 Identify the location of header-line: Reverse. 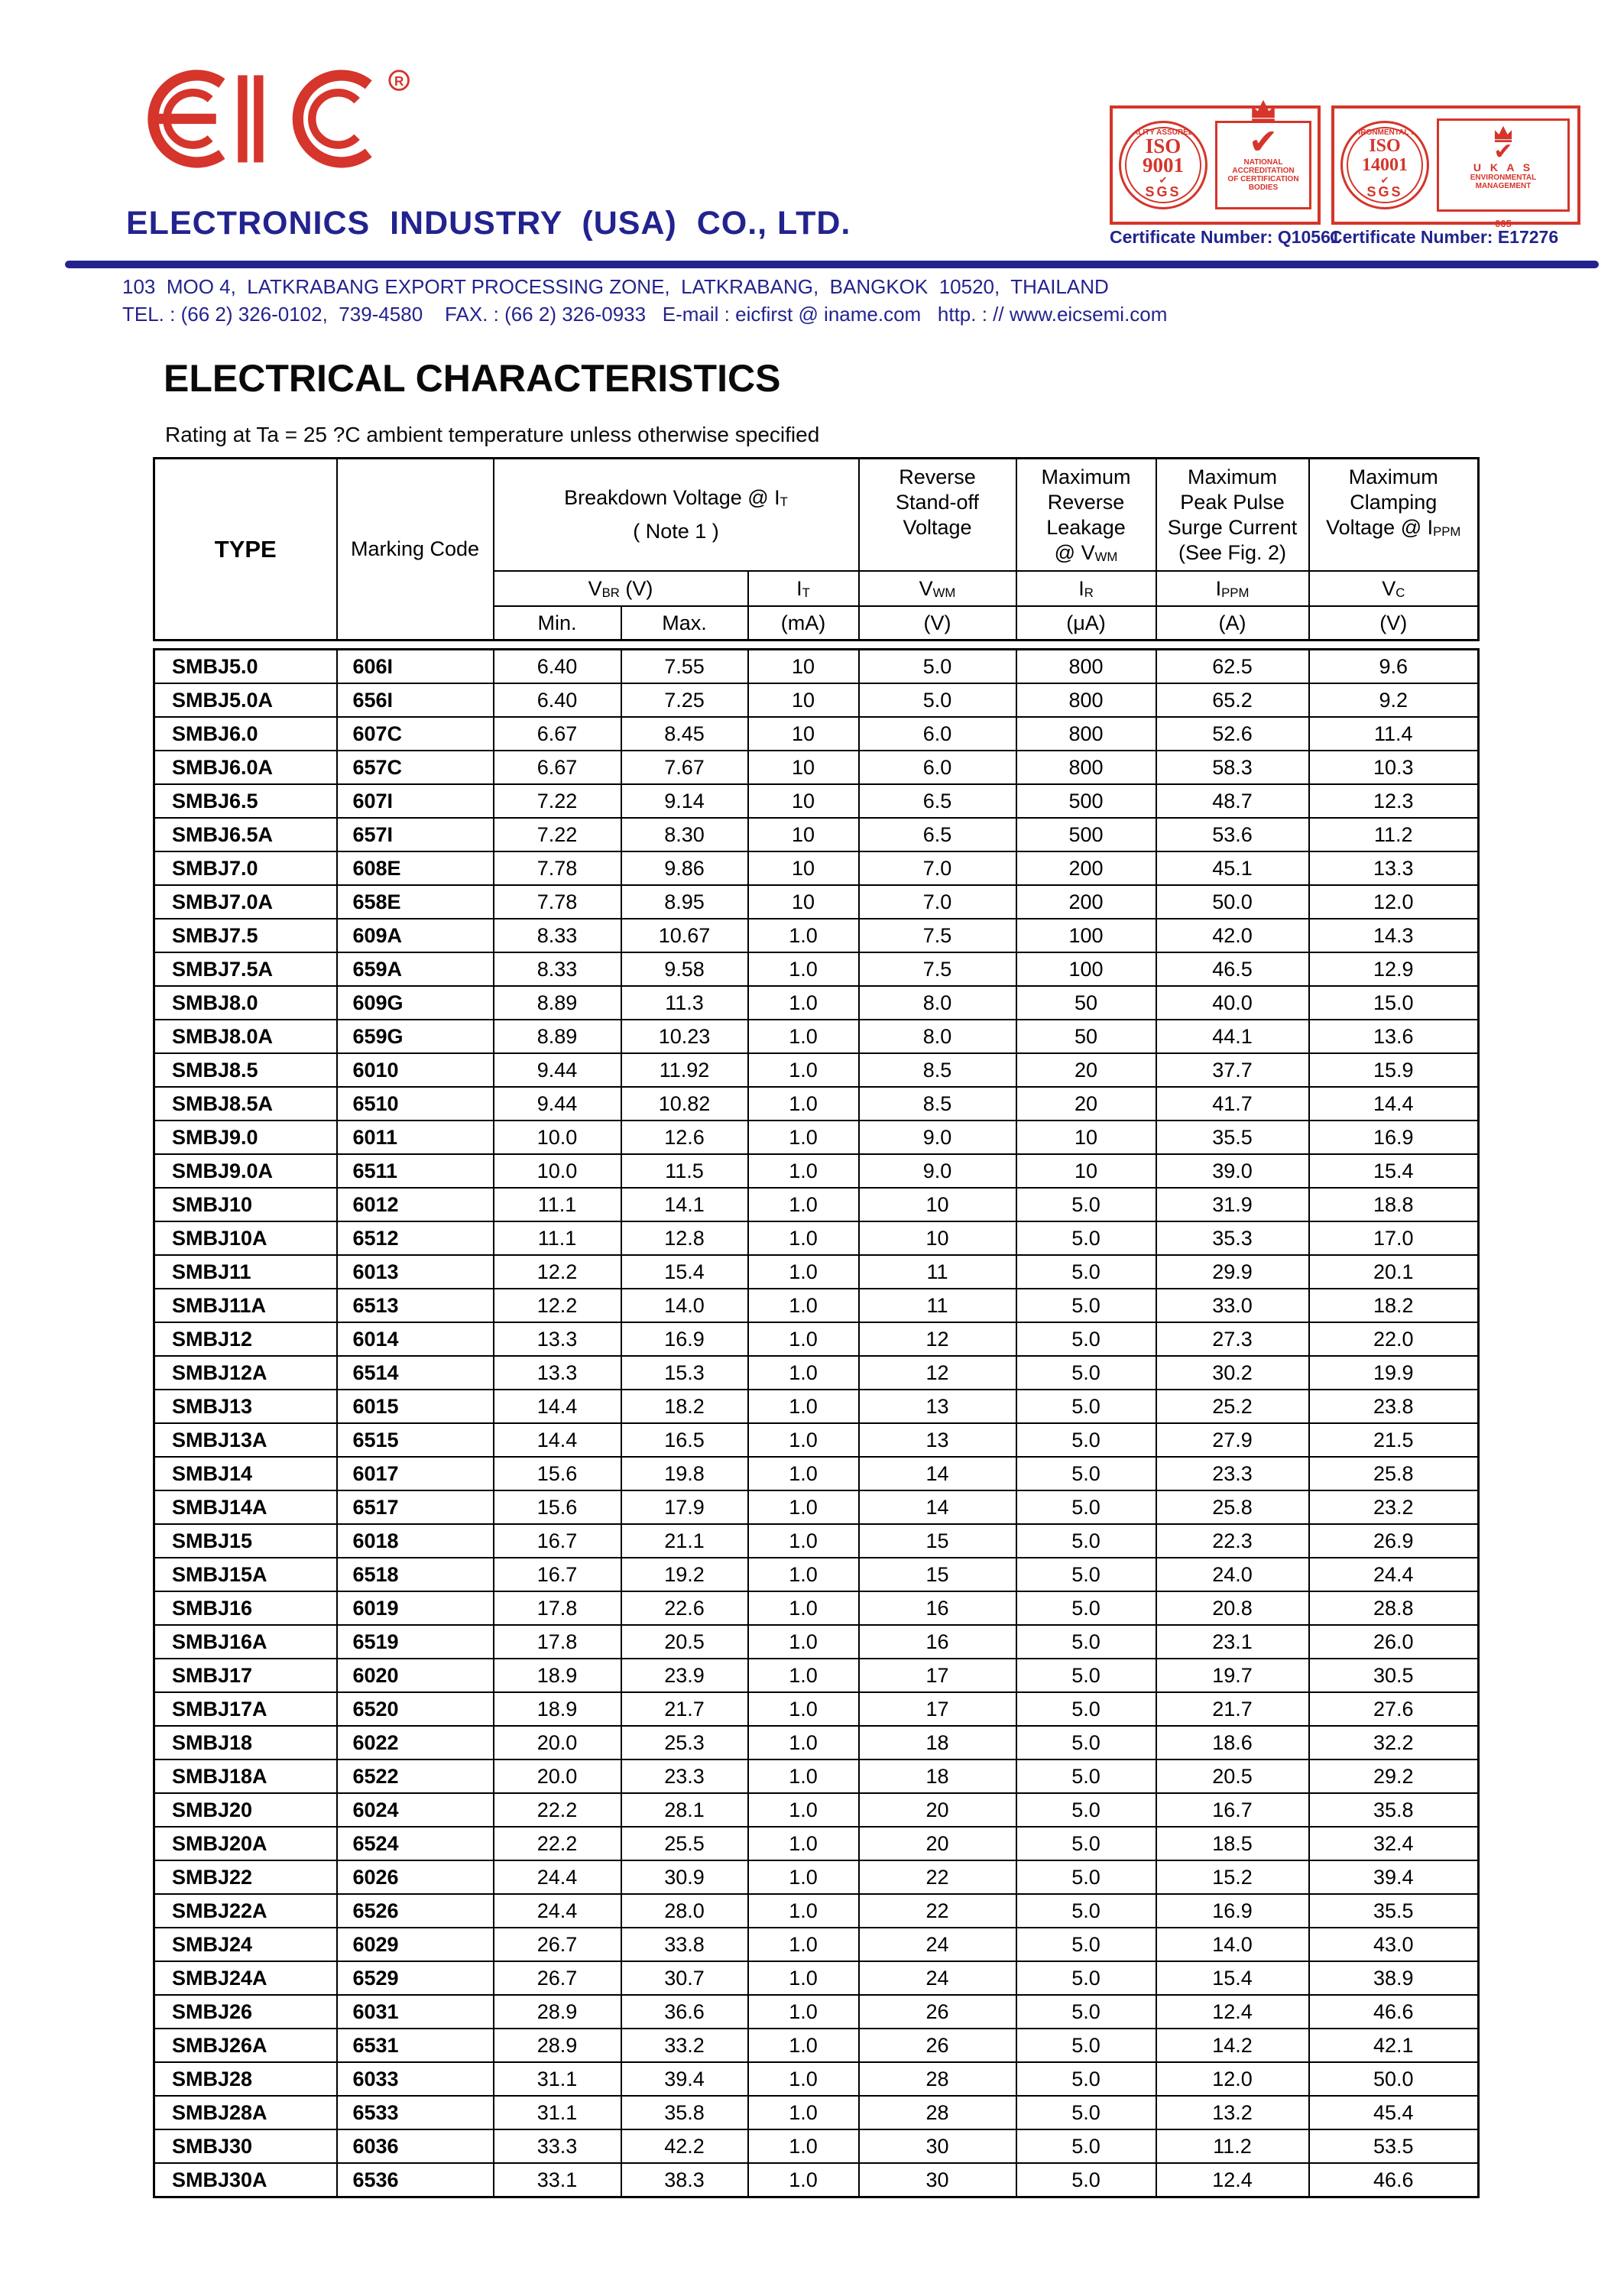
(1086, 502).